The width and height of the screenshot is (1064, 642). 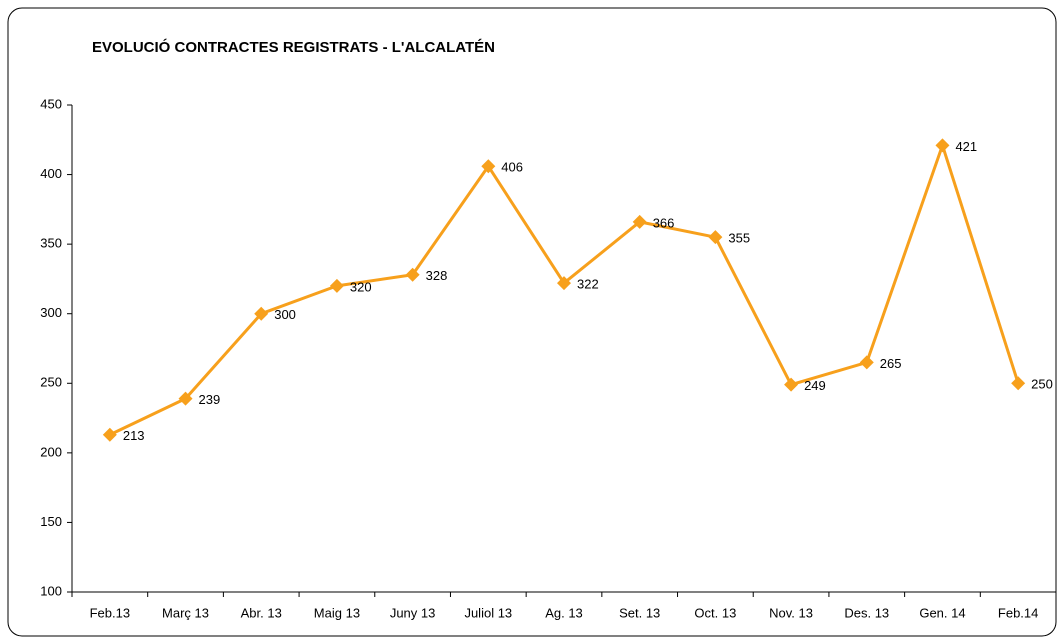 I want to click on data-label: 421, so click(x=966, y=146).